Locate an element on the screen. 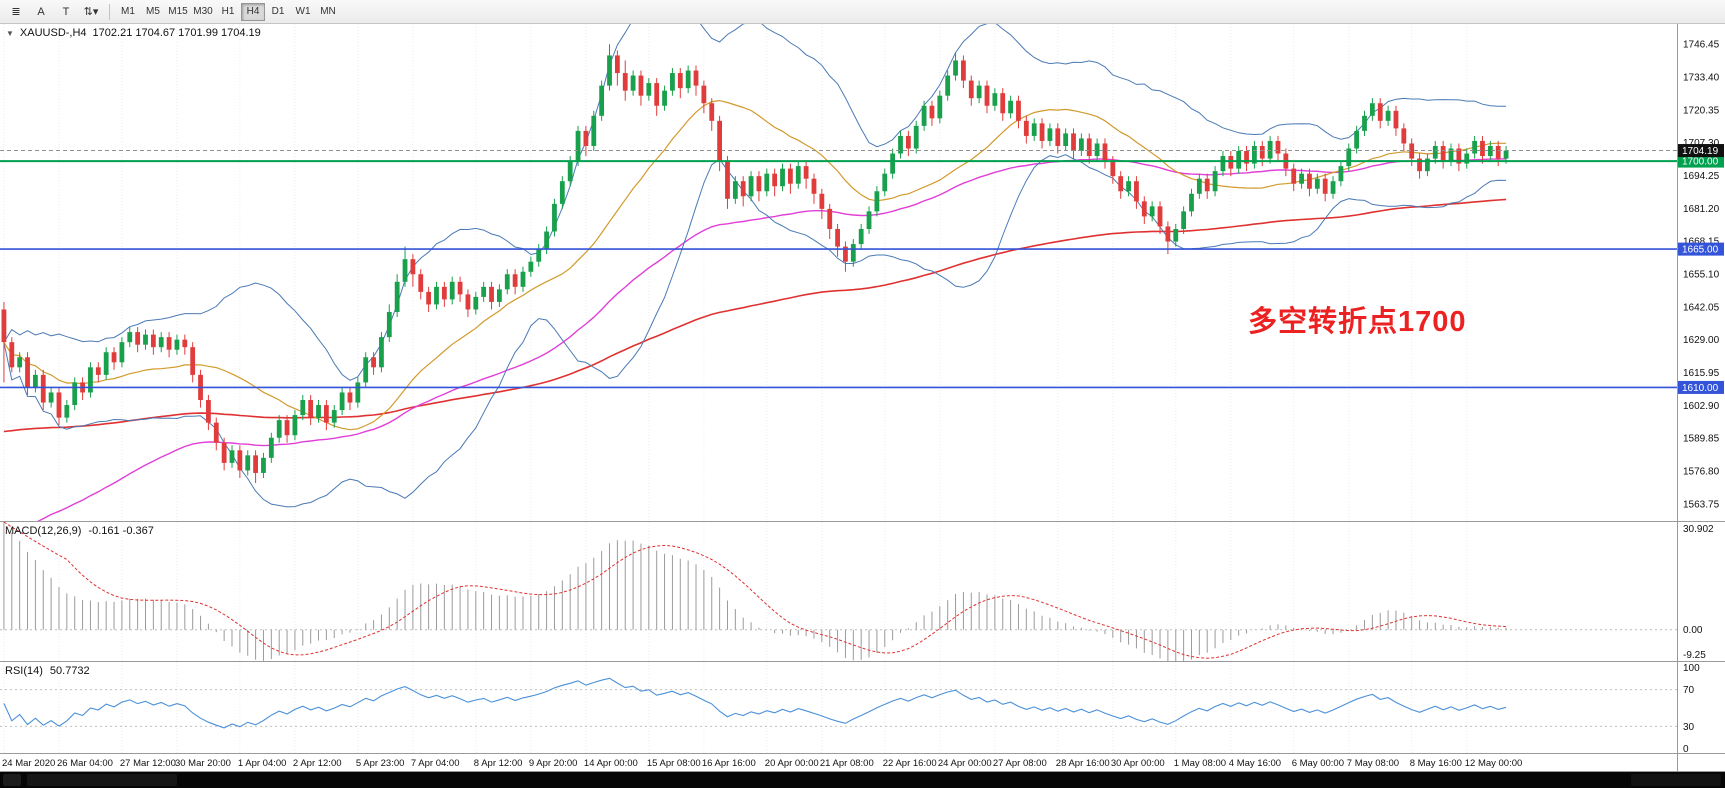 The height and width of the screenshot is (788, 1725). chart-shift-button: ⇅▾ is located at coordinates (91, 12).